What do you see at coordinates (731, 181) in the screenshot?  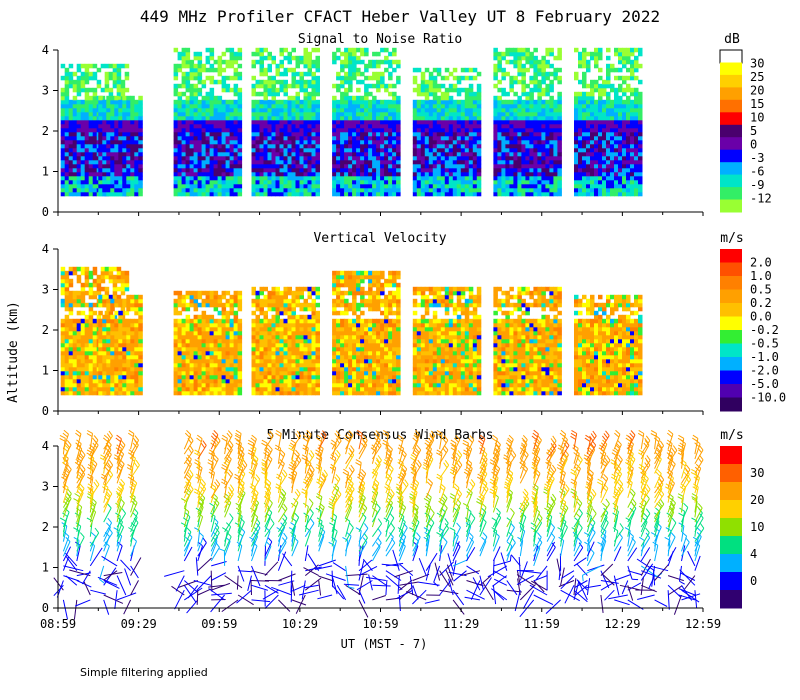 I see `colorbar-swatch` at bounding box center [731, 181].